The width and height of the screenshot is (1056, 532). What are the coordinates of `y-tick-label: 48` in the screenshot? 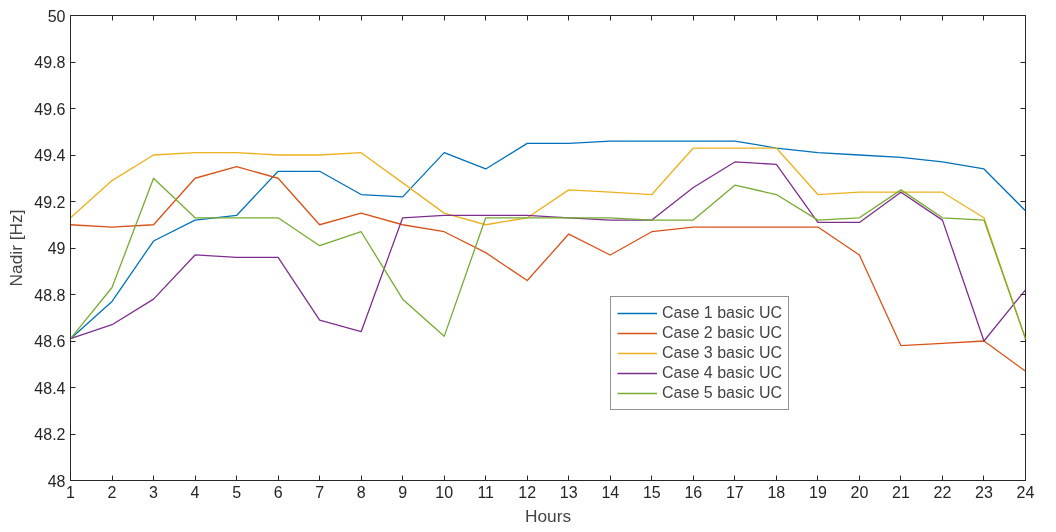 It's located at (56, 481).